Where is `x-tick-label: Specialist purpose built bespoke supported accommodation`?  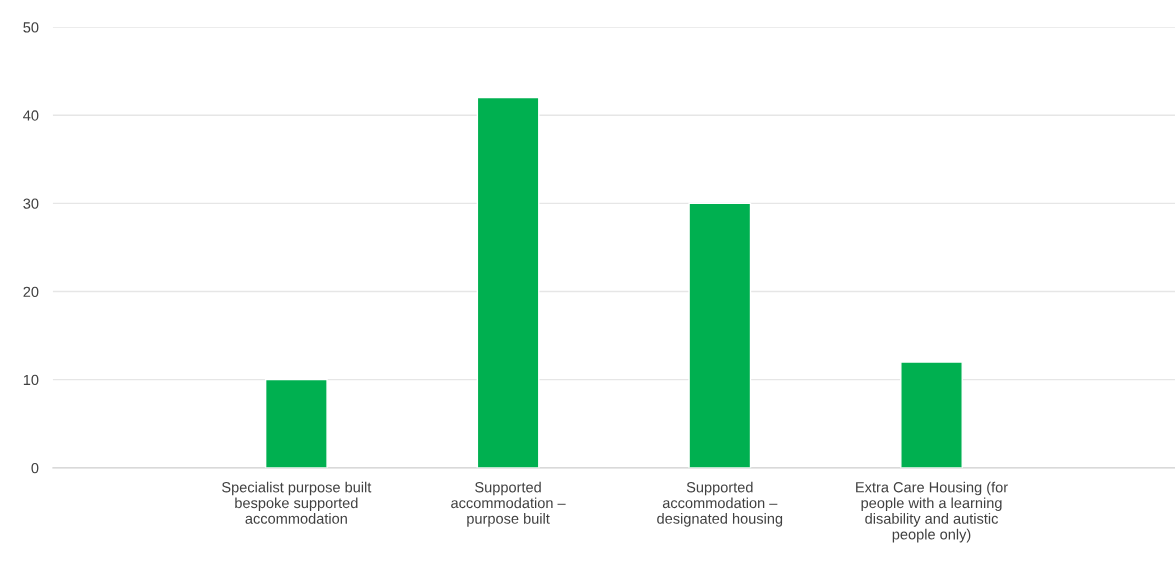 x-tick-label: Specialist purpose built bespoke supported accommodation is located at coordinates (297, 502).